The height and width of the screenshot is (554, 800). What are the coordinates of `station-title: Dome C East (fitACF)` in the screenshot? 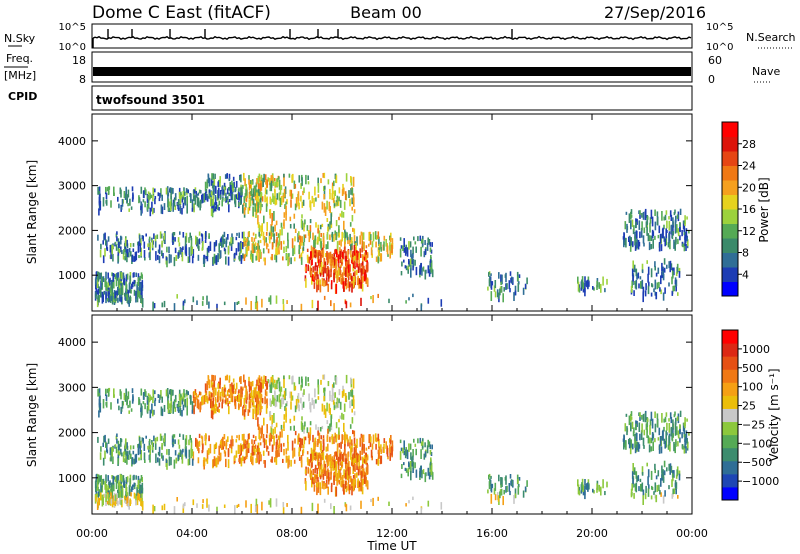 It's located at (181, 13).